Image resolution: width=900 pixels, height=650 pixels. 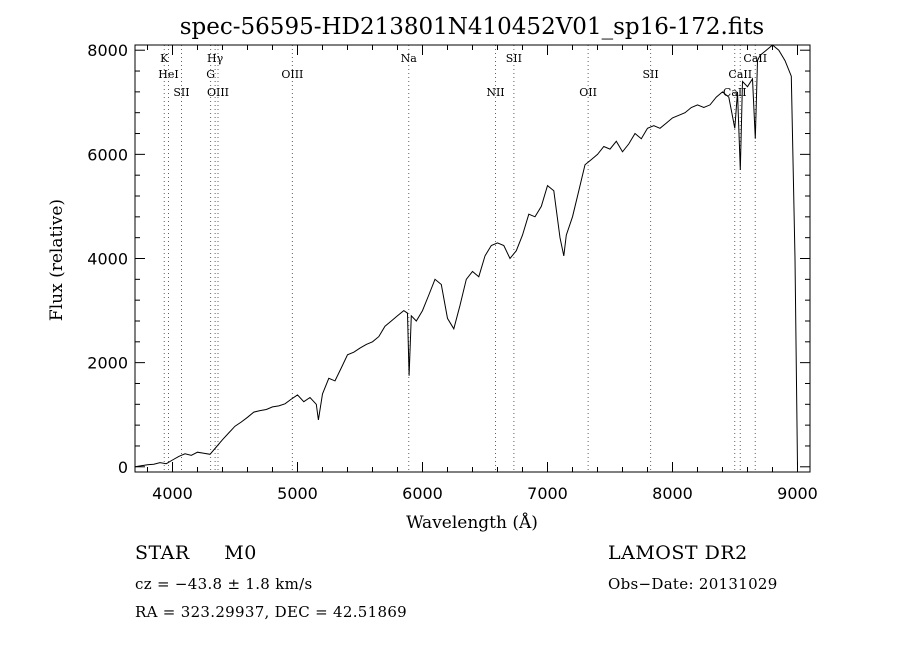 What do you see at coordinates (162, 553) in the screenshot?
I see `object-class: STAR` at bounding box center [162, 553].